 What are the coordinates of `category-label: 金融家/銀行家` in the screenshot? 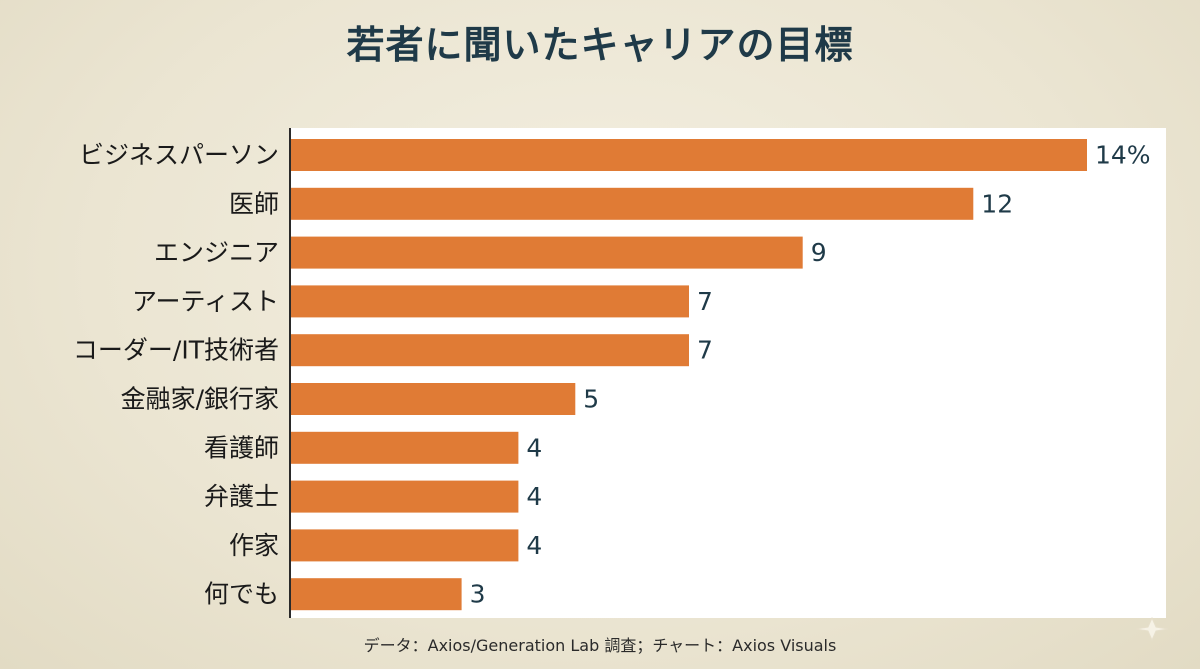 It's located at (200, 399).